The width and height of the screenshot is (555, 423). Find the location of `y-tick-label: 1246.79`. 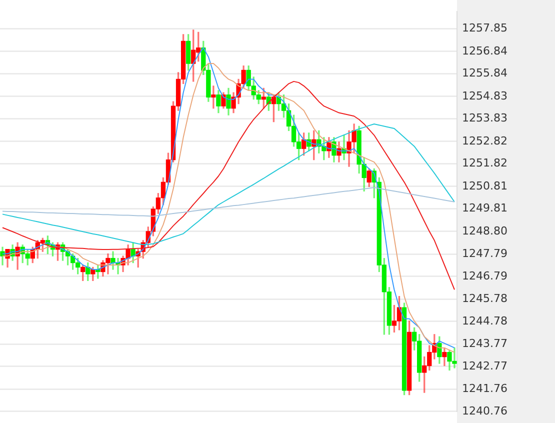

y-tick-label: 1246.79 is located at coordinates (485, 275).